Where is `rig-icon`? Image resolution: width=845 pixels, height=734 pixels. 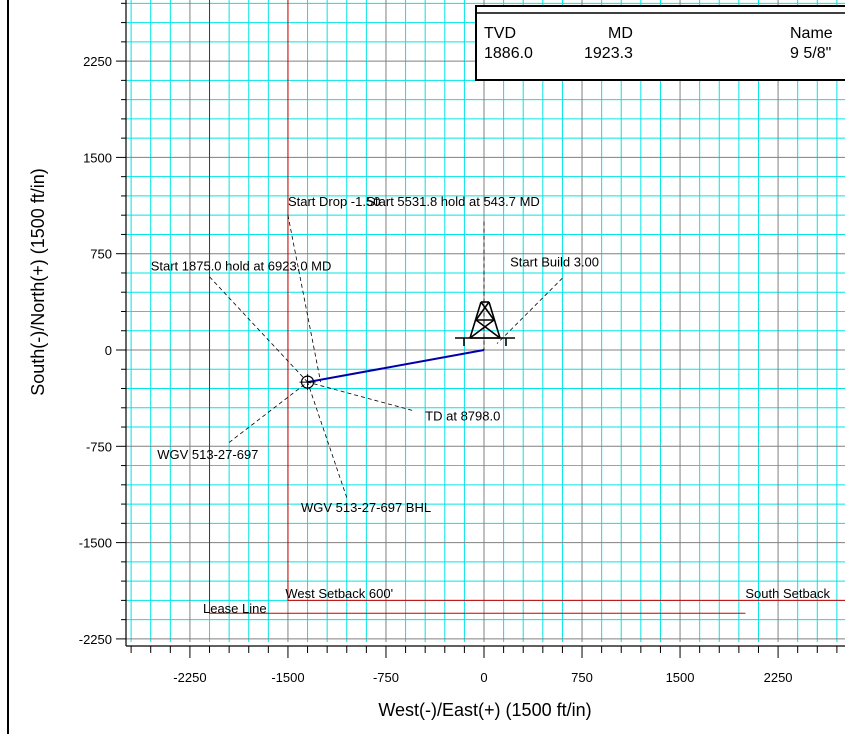
rig-icon is located at coordinates (485, 323).